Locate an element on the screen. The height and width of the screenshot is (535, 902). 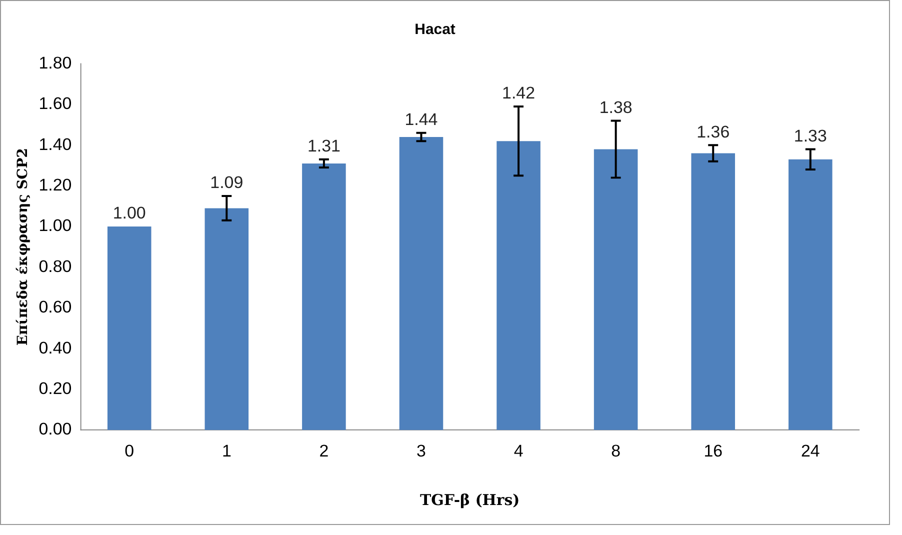
data-label: 1.33 is located at coordinates (810, 136).